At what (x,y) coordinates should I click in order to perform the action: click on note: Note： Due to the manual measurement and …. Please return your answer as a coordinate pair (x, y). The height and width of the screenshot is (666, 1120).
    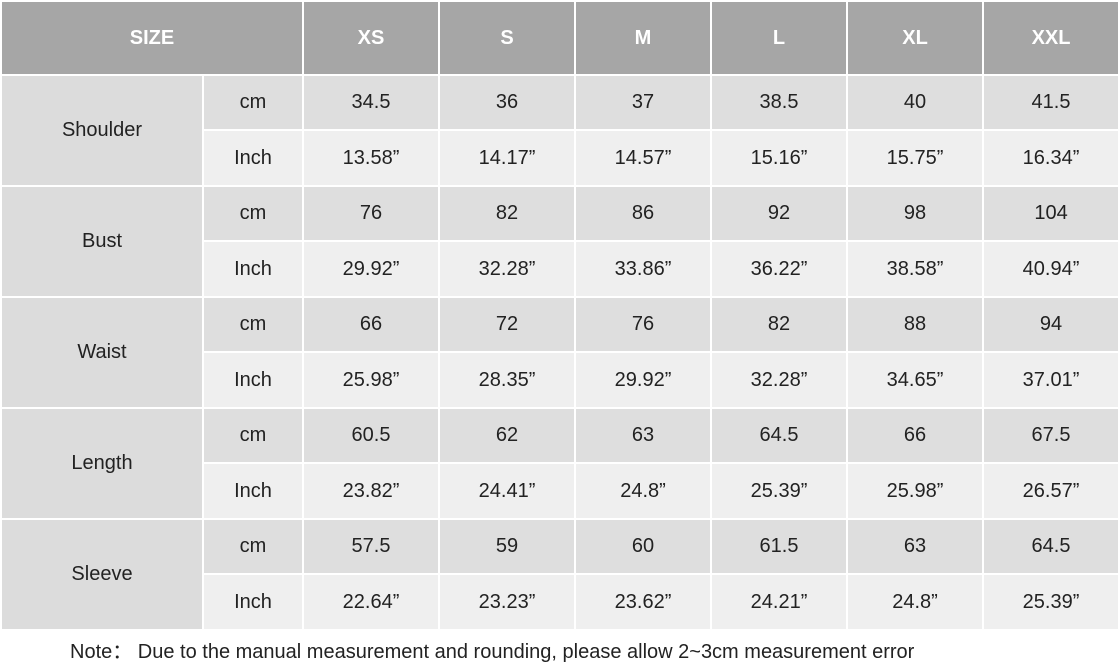
    Looking at the image, I should click on (492, 652).